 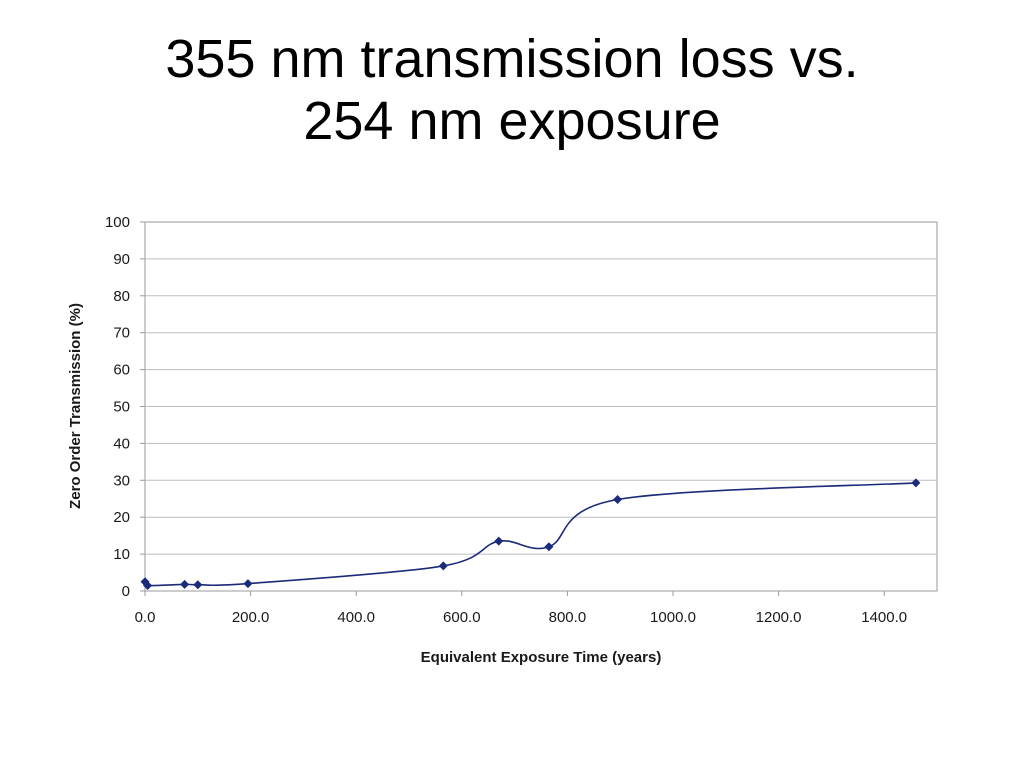 I want to click on y-tick-label: 70, so click(x=121, y=333).